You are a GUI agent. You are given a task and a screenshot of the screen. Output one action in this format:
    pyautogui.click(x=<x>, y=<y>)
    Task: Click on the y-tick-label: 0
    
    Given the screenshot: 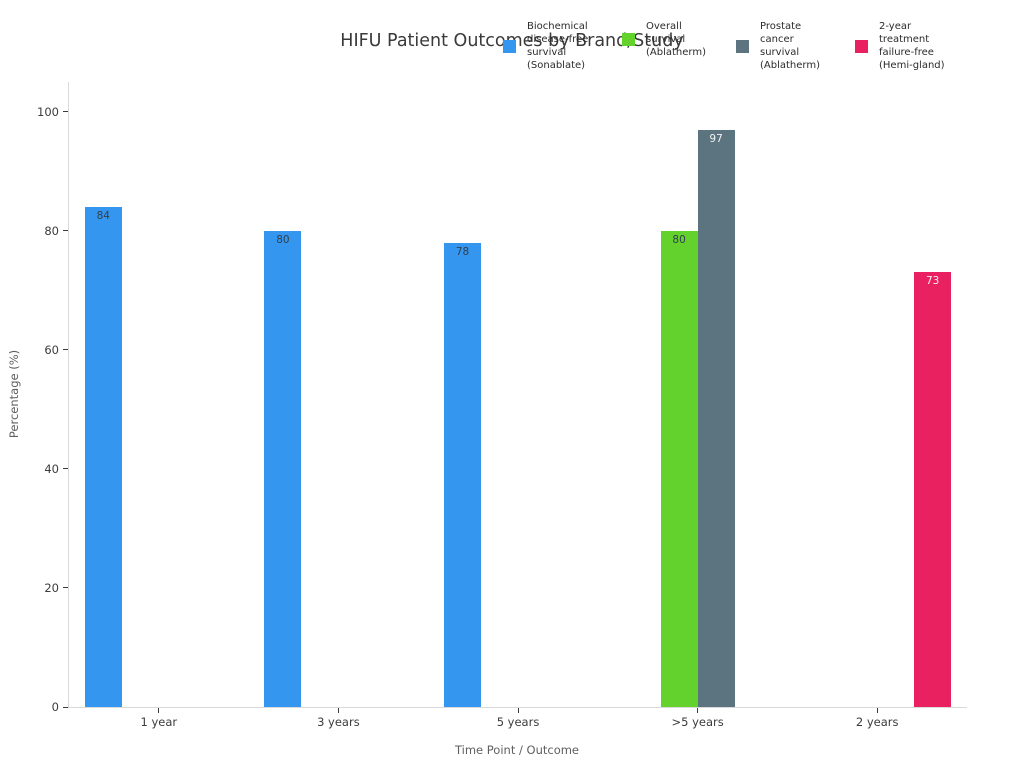 What is the action you would take?
    pyautogui.click(x=55, y=707)
    